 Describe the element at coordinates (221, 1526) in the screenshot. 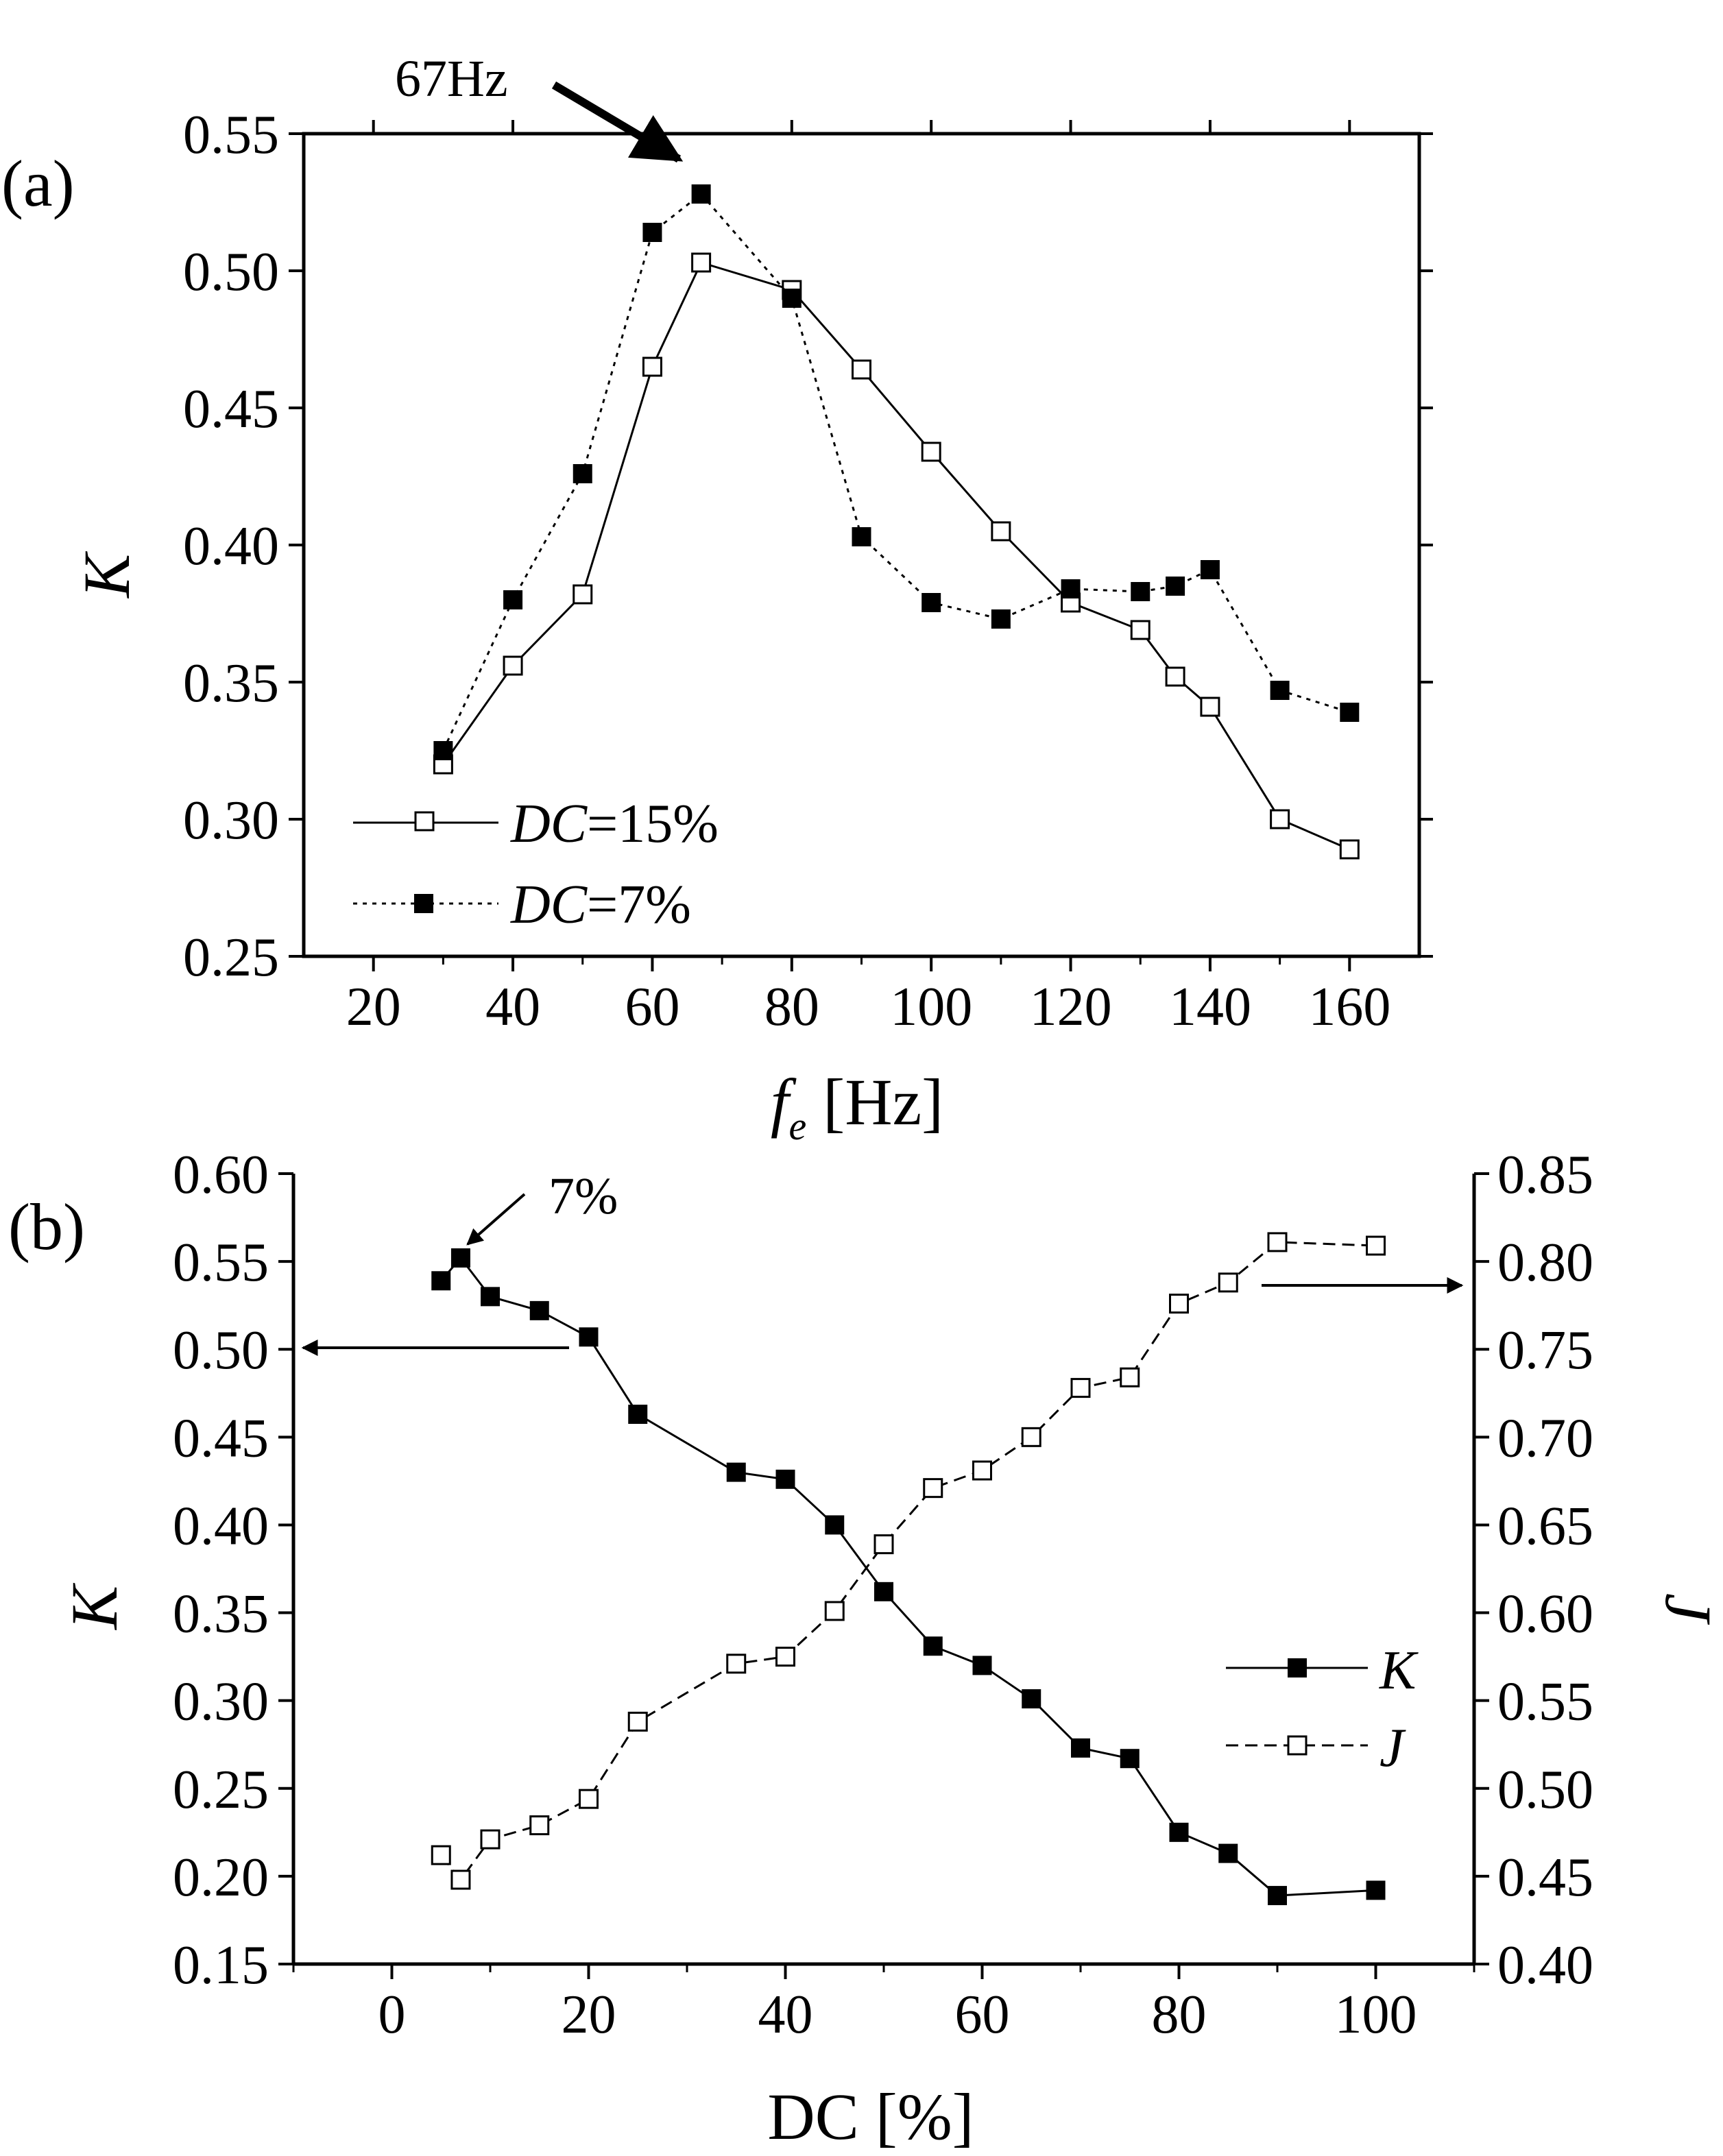

I see `y-tick-label-b: 0.40` at that location.